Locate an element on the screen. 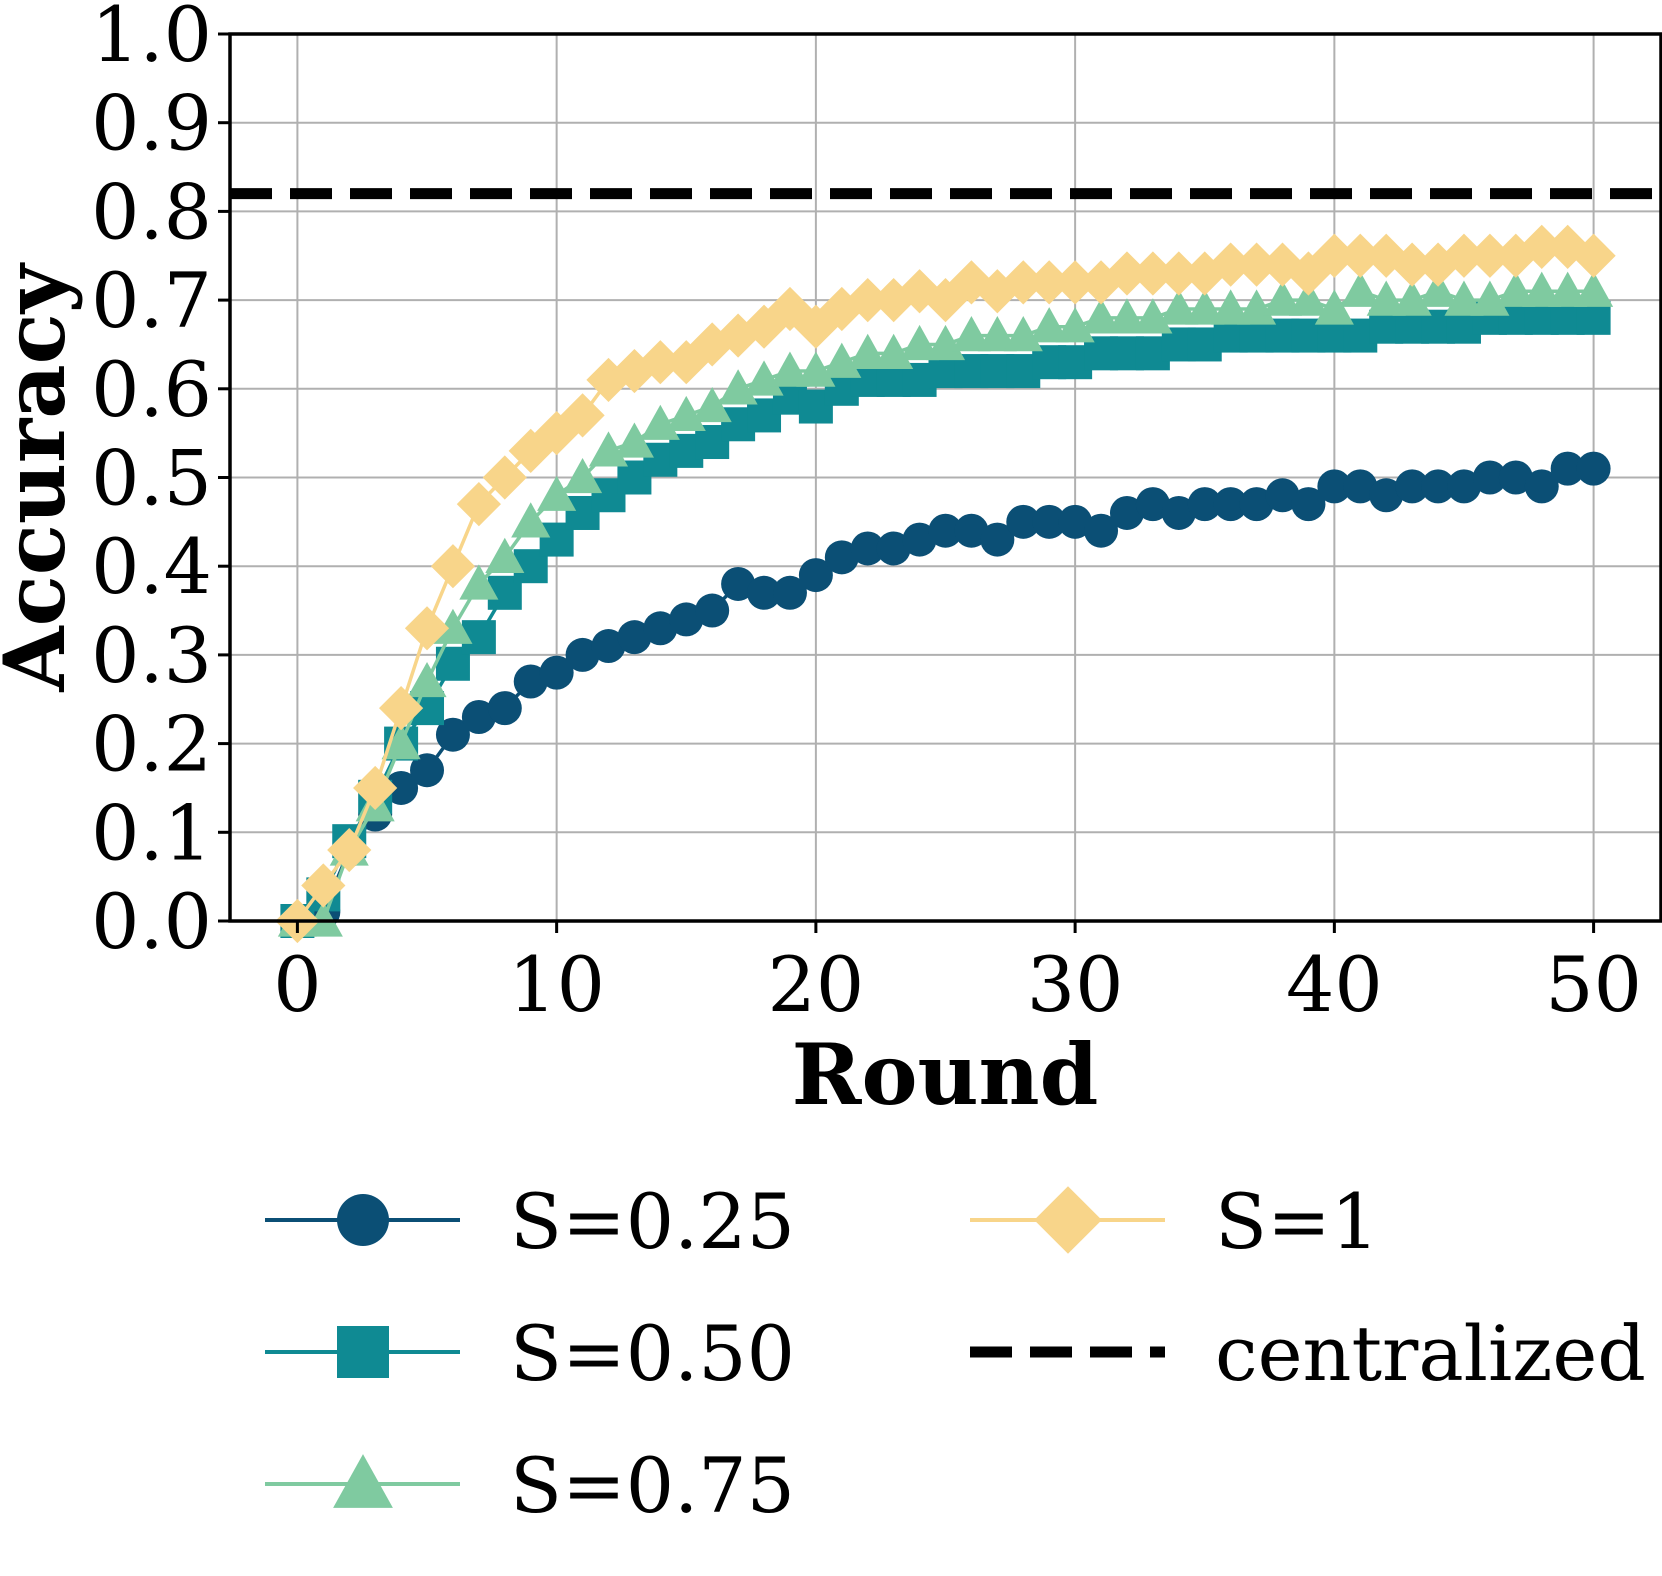 The image size is (1662, 1576). y-axis-title: Accuracy is located at coordinates (42, 477).